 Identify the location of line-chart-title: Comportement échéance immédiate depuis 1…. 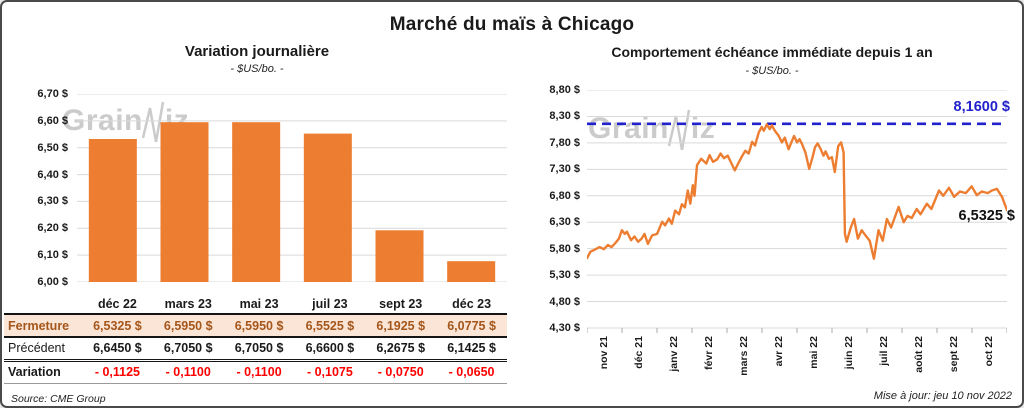
(772, 52).